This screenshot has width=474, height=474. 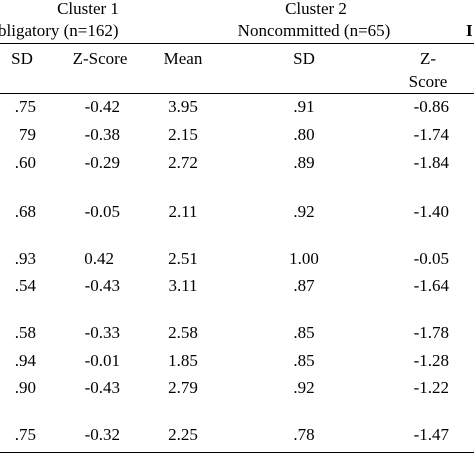 I want to click on cell-c2-zscore: -1.40, so click(x=431, y=211).